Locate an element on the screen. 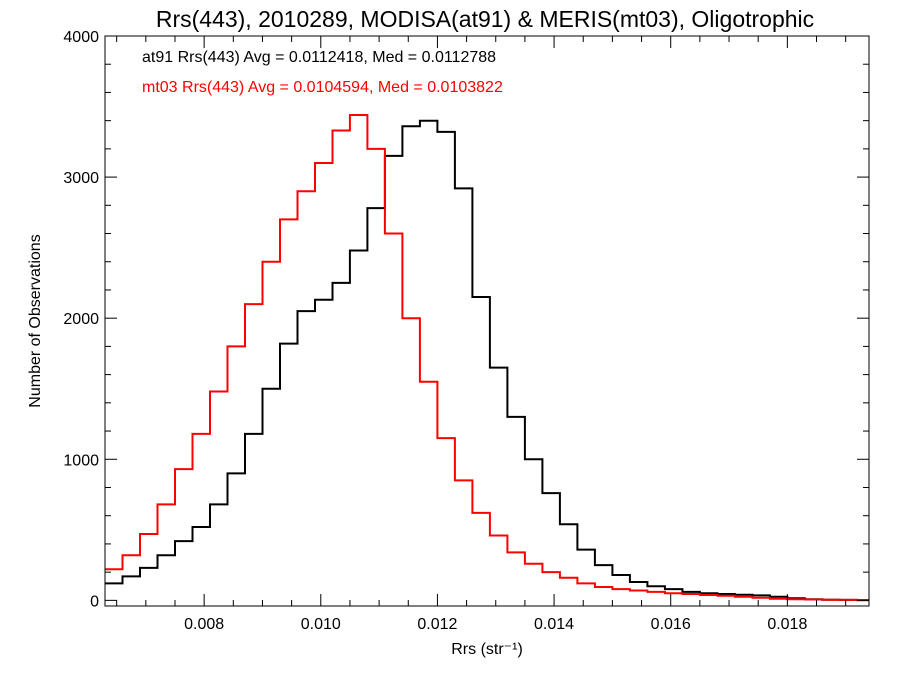 The height and width of the screenshot is (675, 900). x-tick-label: 0.010 is located at coordinates (321, 624).